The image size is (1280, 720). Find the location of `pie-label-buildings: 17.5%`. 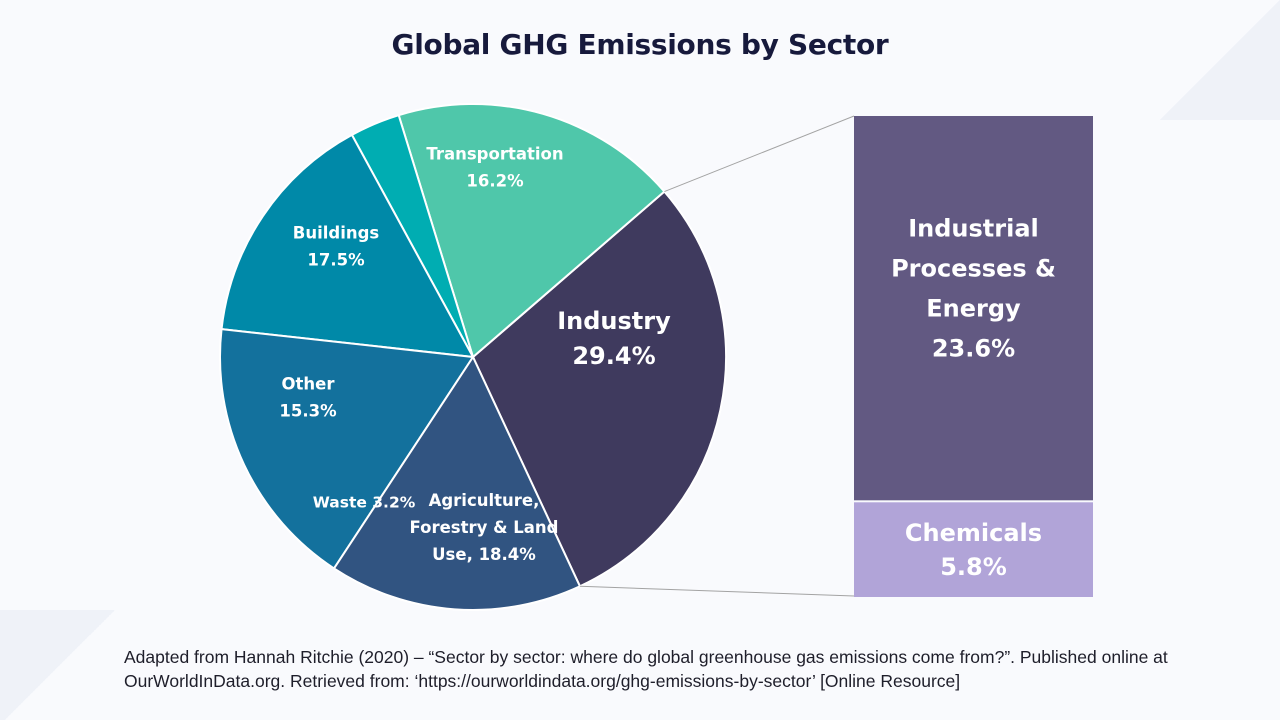

pie-label-buildings: 17.5% is located at coordinates (336, 259).